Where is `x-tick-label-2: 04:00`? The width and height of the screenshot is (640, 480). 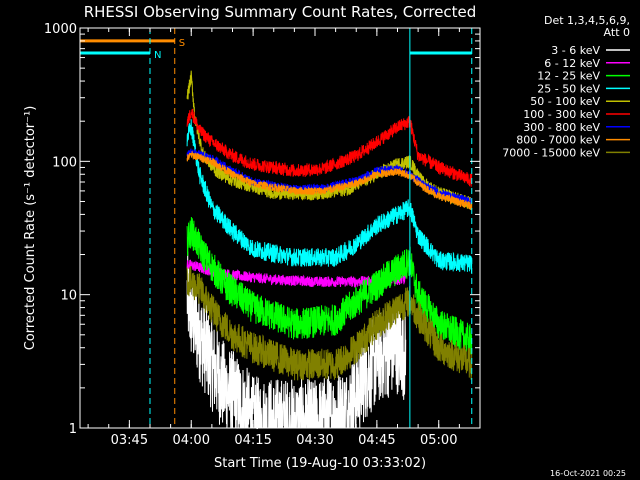 x-tick-label-2: 04:00 is located at coordinates (191, 440).